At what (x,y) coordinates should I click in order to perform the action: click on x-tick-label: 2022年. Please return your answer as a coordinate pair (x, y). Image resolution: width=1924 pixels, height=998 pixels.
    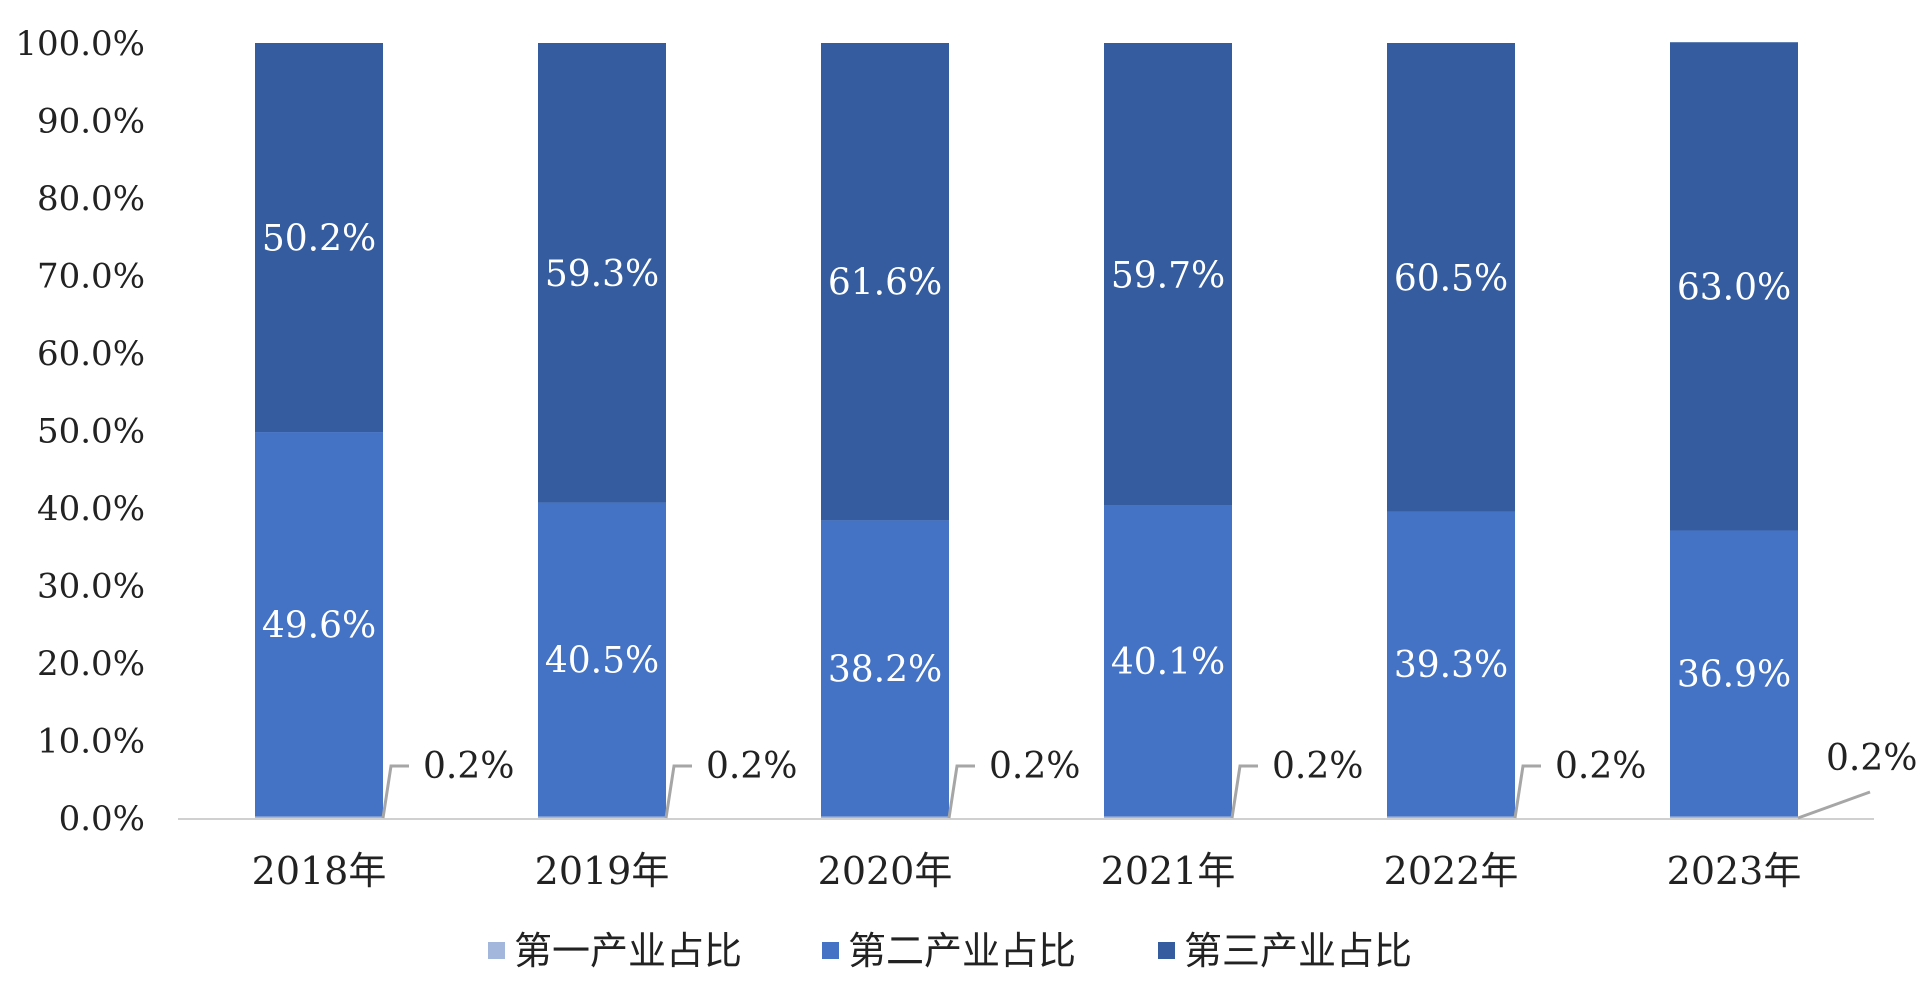
    Looking at the image, I should click on (1451, 871).